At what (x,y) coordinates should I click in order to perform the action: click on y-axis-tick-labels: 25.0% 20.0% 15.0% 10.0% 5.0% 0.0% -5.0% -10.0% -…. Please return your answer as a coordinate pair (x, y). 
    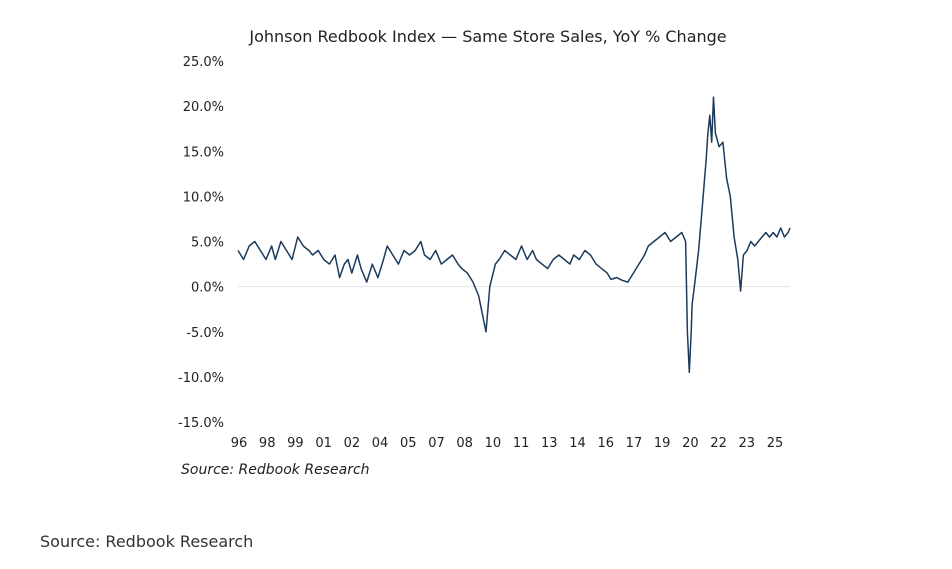
    Looking at the image, I should click on (201, 243).